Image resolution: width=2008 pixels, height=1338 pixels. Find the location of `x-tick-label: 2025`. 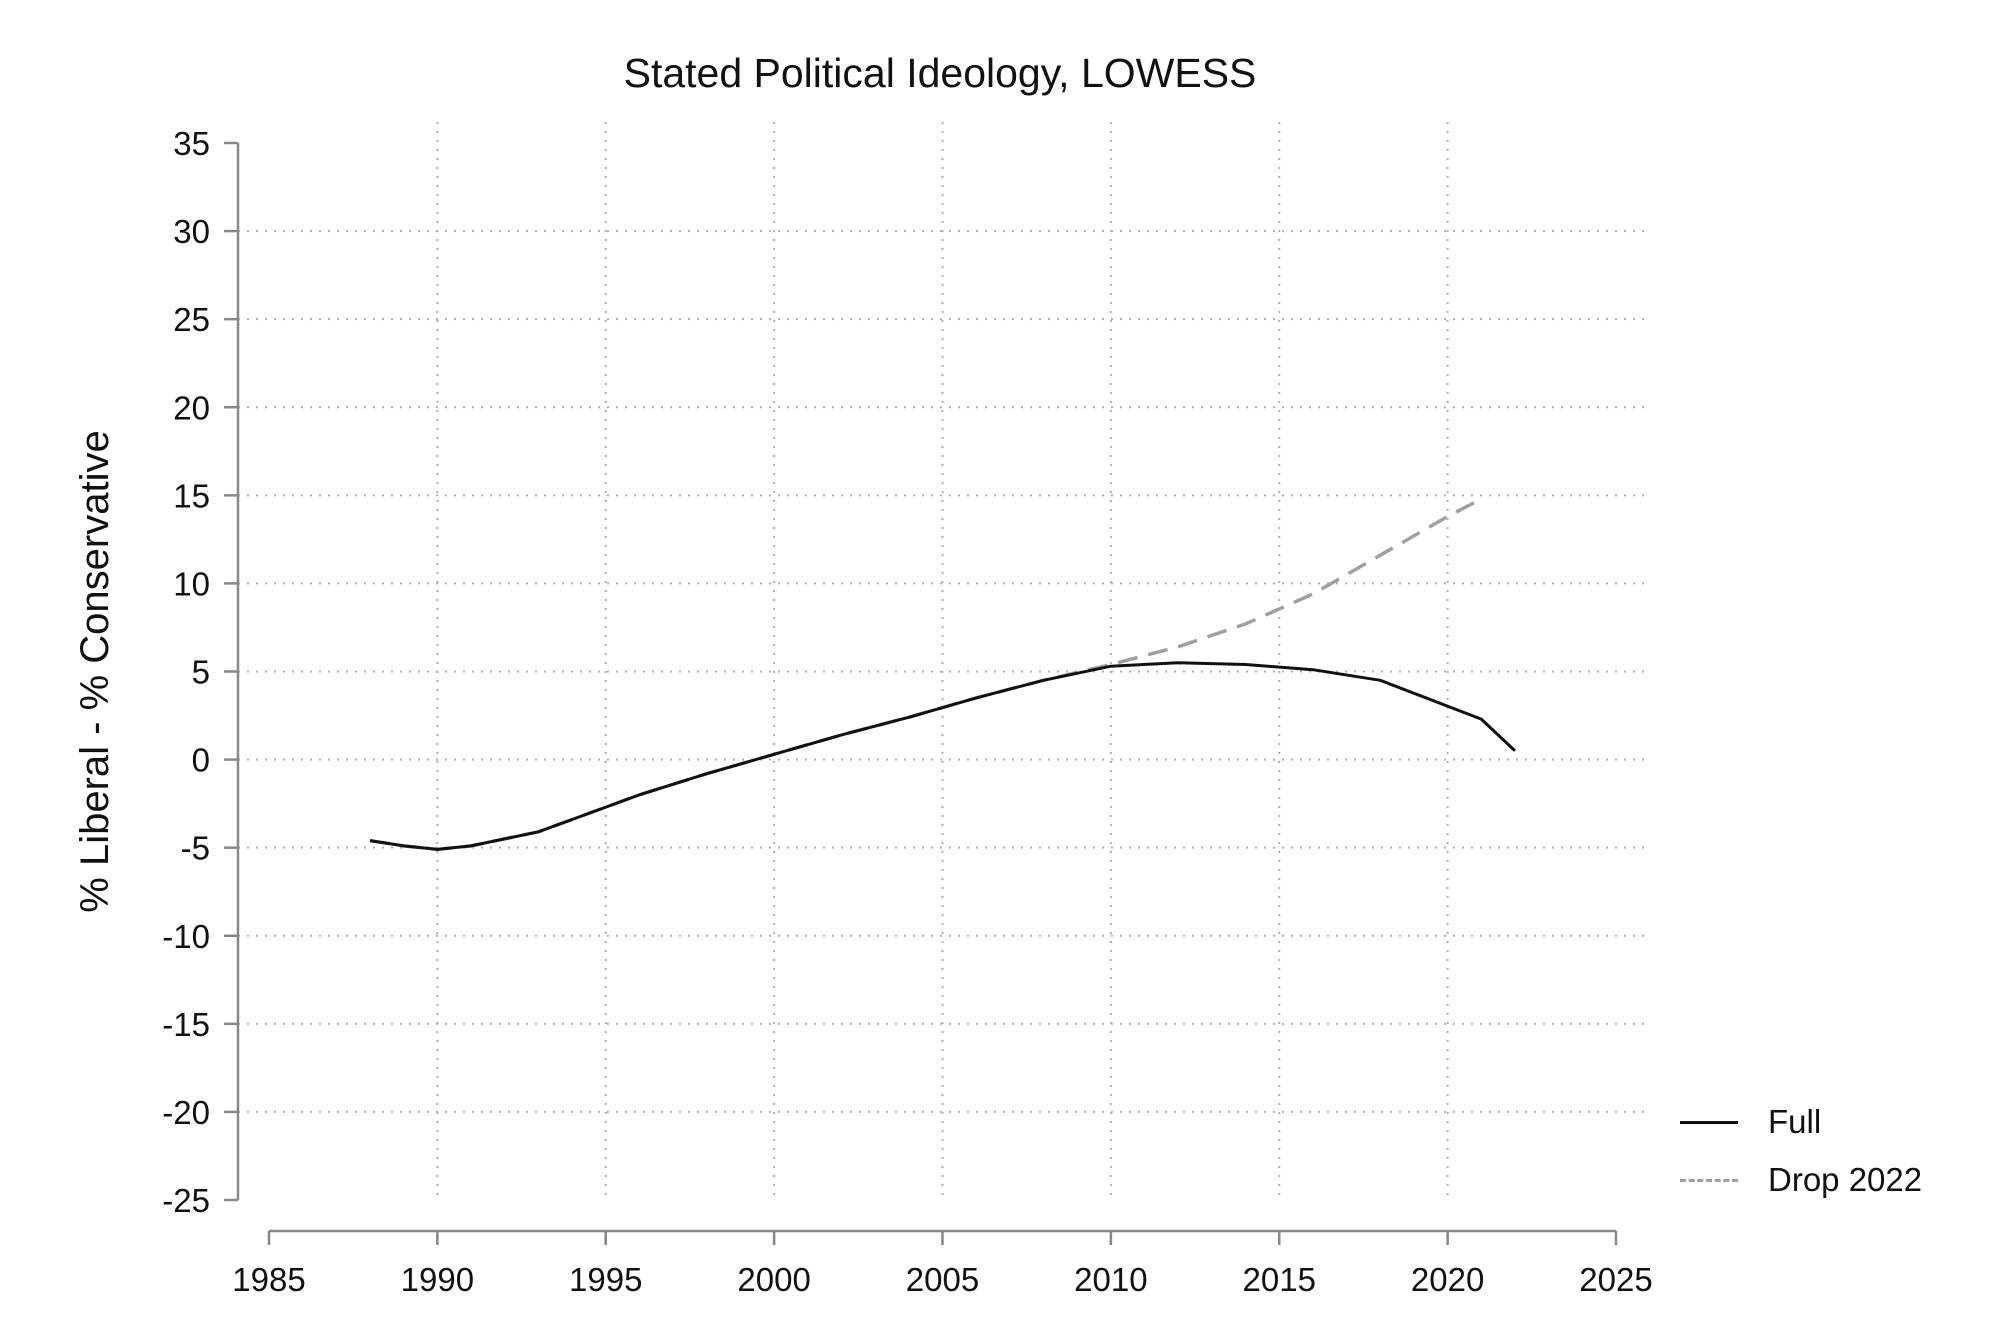

x-tick-label: 2025 is located at coordinates (1615, 1279).